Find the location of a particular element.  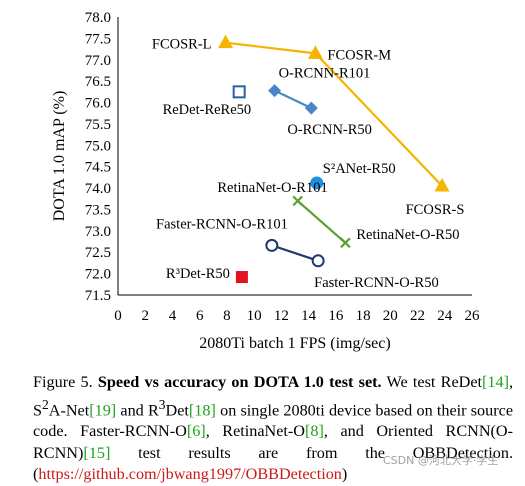

y-tick-label: 71.5 is located at coordinates (98, 296).